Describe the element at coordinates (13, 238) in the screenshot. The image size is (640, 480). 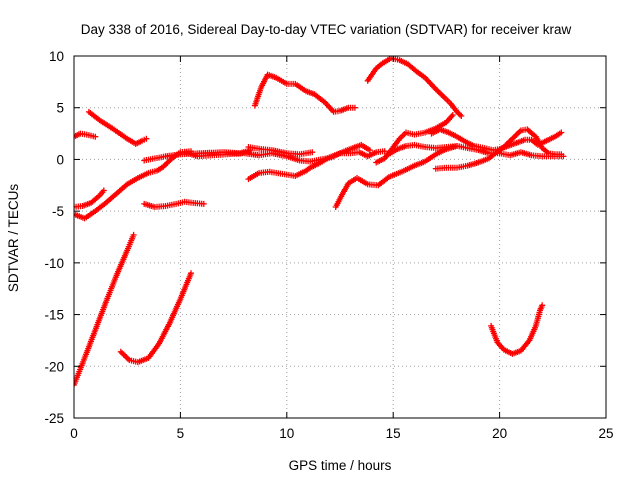
I see `y-axis-label: SDTVAR / TECUs` at that location.